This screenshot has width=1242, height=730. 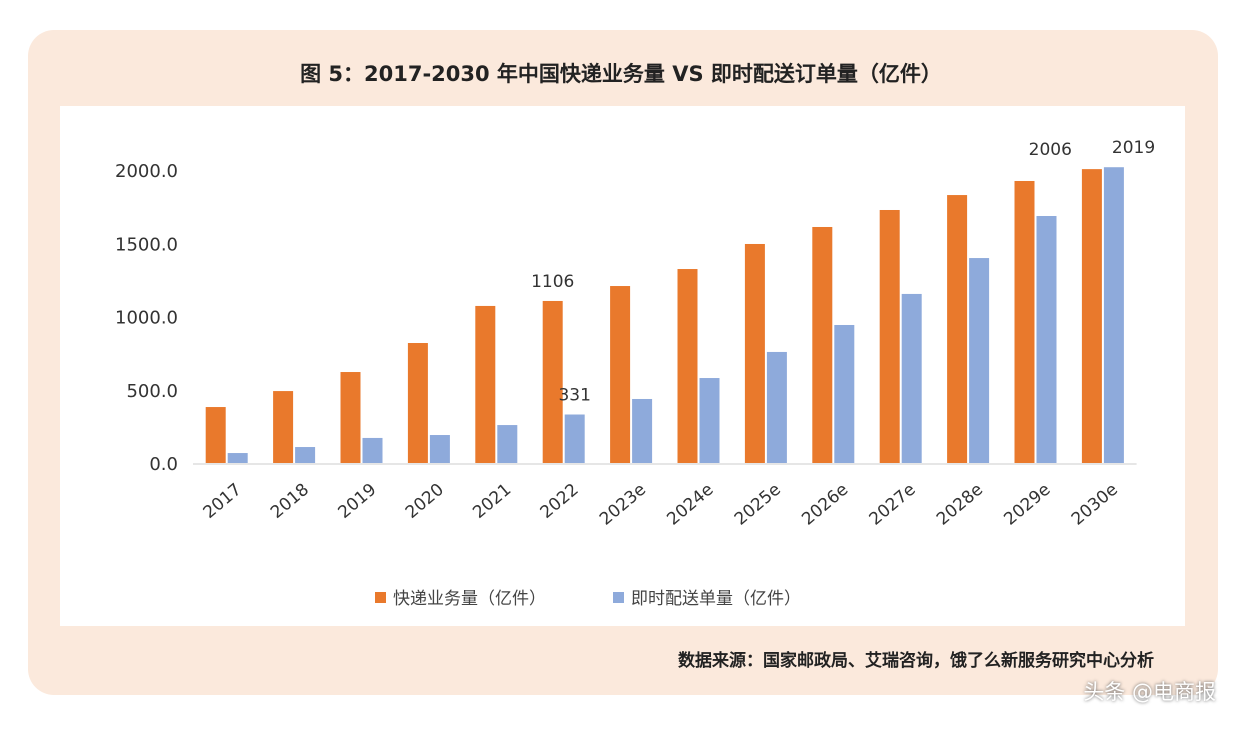 I want to click on y-tick-label: 1500.0, so click(x=146, y=244).